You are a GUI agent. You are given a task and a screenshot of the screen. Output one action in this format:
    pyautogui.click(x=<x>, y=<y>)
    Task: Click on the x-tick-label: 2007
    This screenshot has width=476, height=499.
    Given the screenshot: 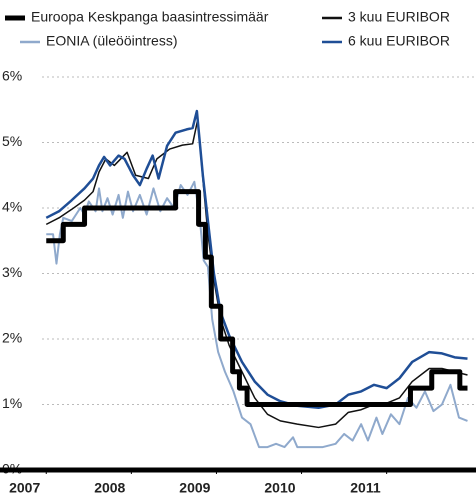 What is the action you would take?
    pyautogui.click(x=24, y=488)
    